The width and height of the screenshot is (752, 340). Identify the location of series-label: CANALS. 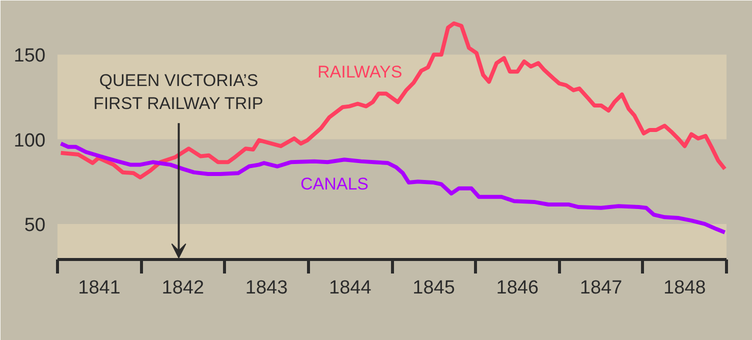
(334, 184).